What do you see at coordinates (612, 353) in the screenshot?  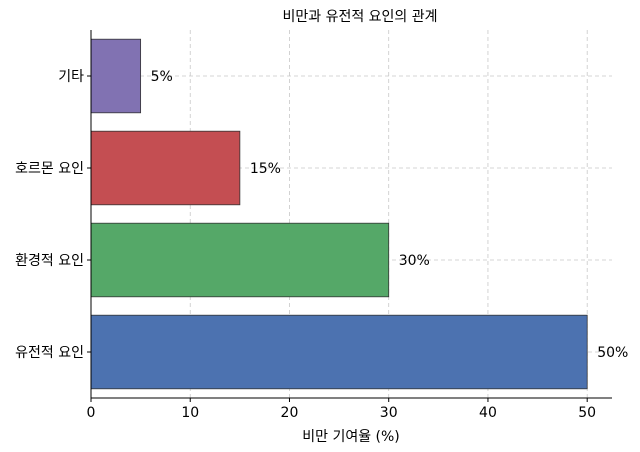 I see `data-label: 50%` at bounding box center [612, 353].